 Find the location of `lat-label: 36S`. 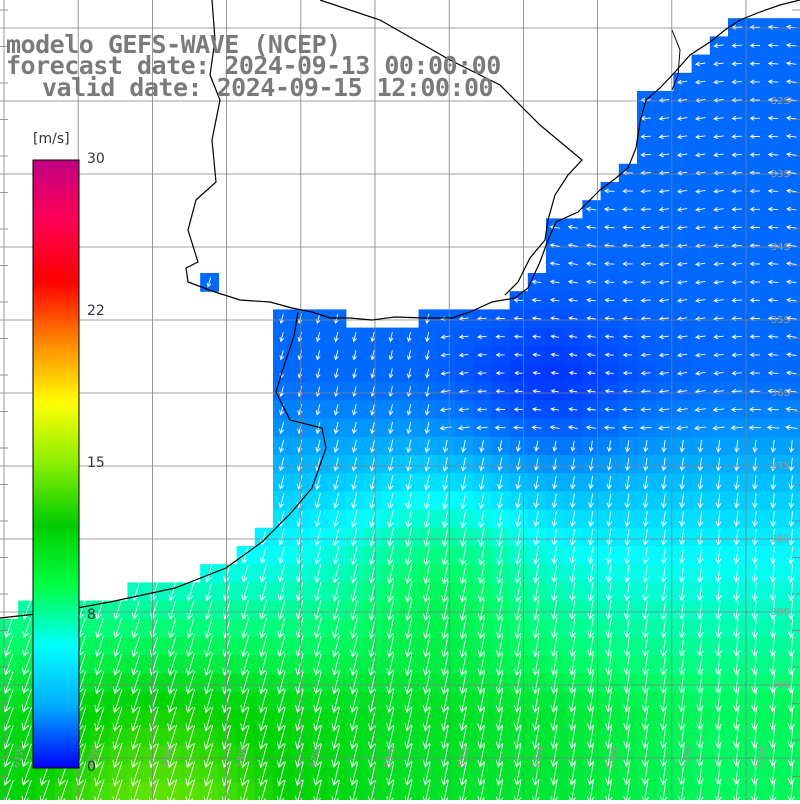

lat-label: 36S is located at coordinates (780, 393).